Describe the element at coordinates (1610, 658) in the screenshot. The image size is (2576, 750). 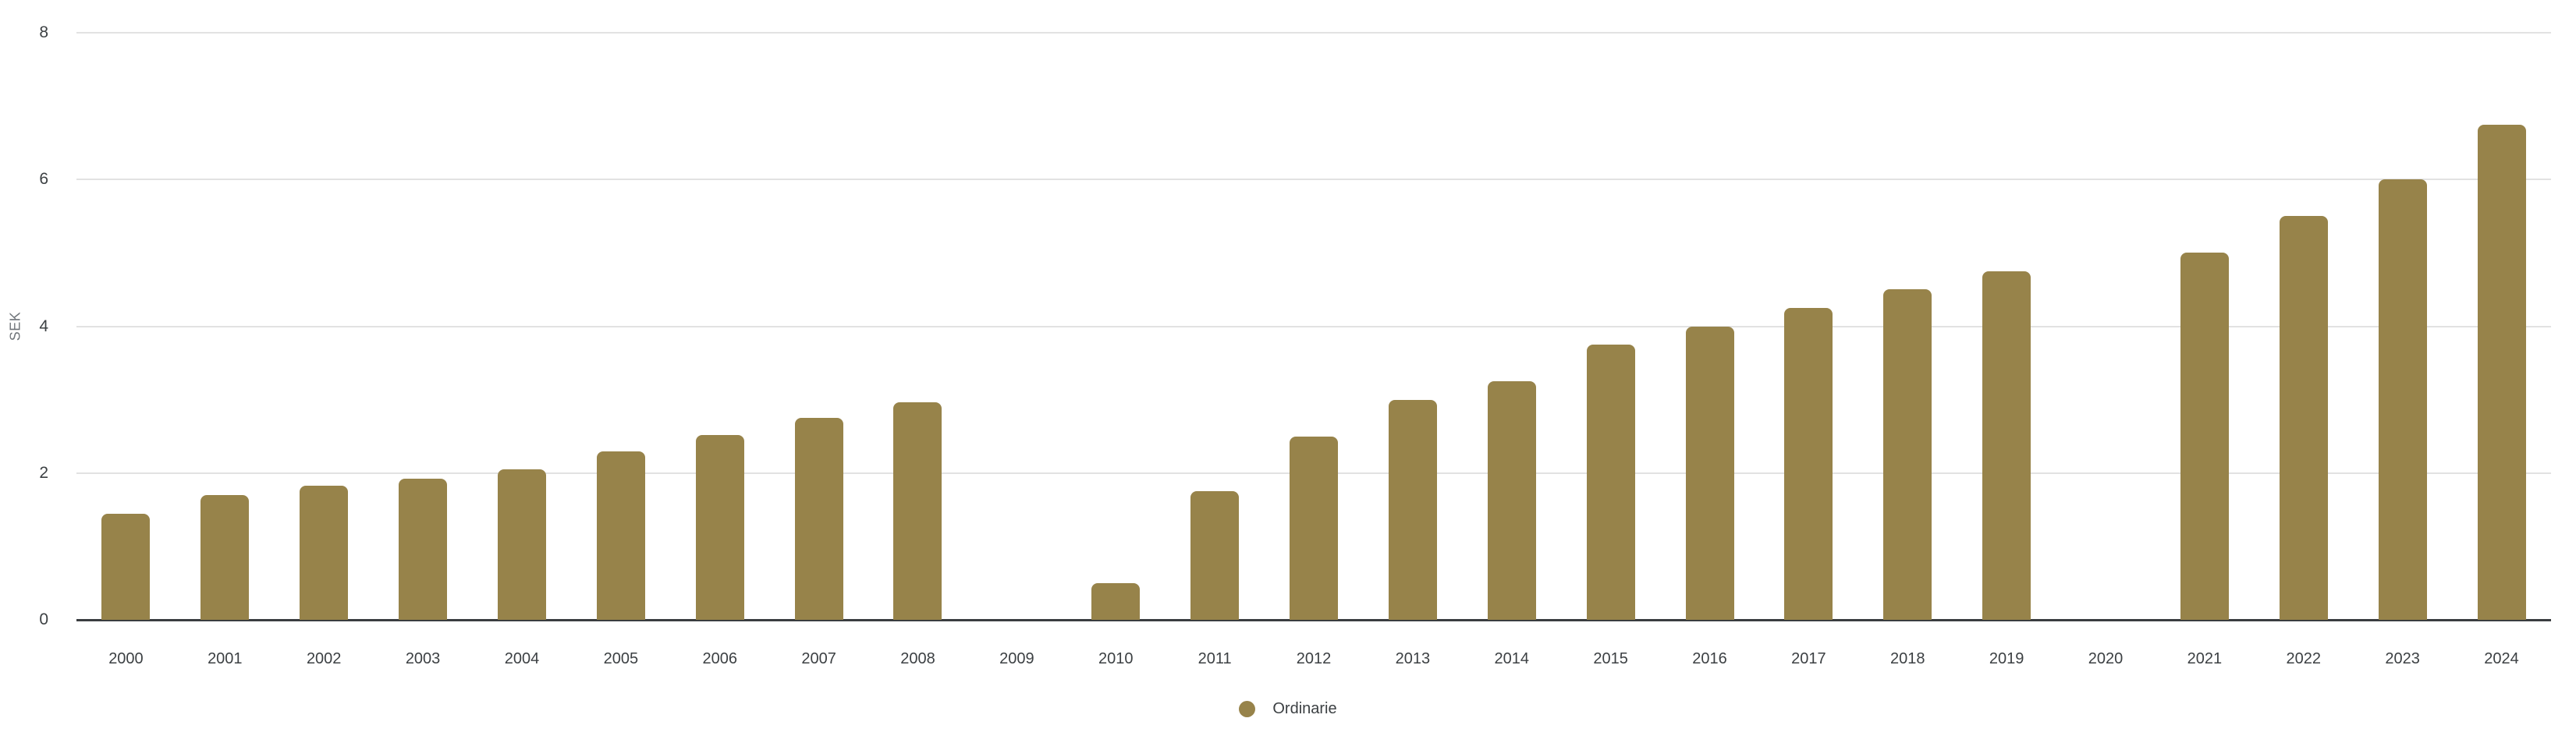
I see `x-label-2015: 2015` at that location.